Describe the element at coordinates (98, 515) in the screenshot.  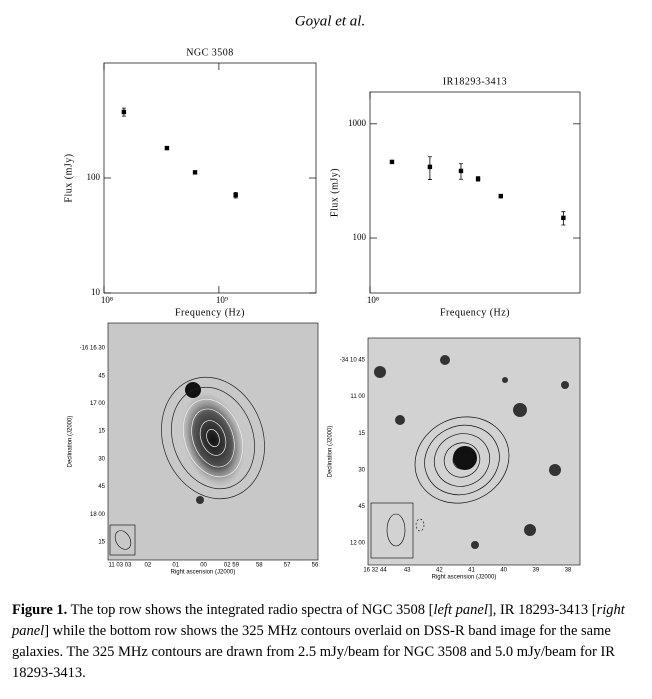
I see `image-y-tick-label: 18 00` at that location.